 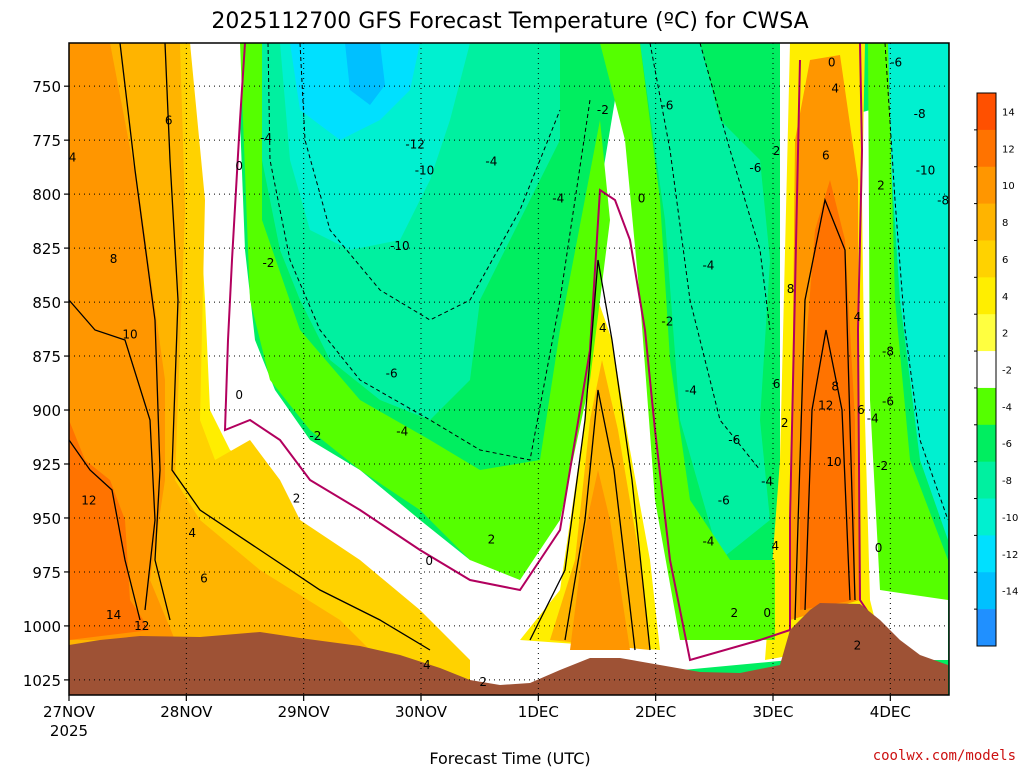 What do you see at coordinates (46, 357) in the screenshot?
I see `y-tick-label: 875` at bounding box center [46, 357].